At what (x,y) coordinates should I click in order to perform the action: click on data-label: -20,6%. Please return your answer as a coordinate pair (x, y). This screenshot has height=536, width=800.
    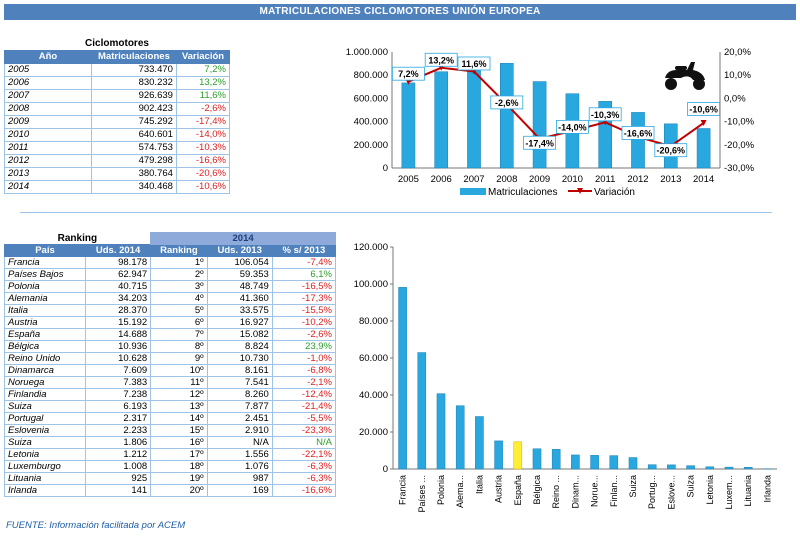
    Looking at the image, I should click on (671, 151).